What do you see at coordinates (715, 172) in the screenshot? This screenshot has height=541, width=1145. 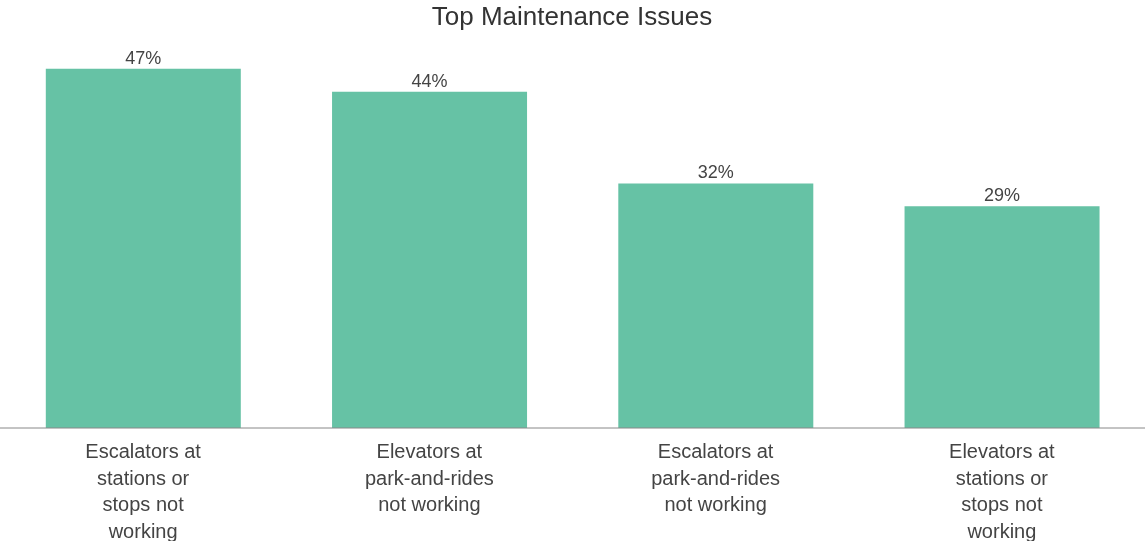 I see `data-label: 32%` at bounding box center [715, 172].